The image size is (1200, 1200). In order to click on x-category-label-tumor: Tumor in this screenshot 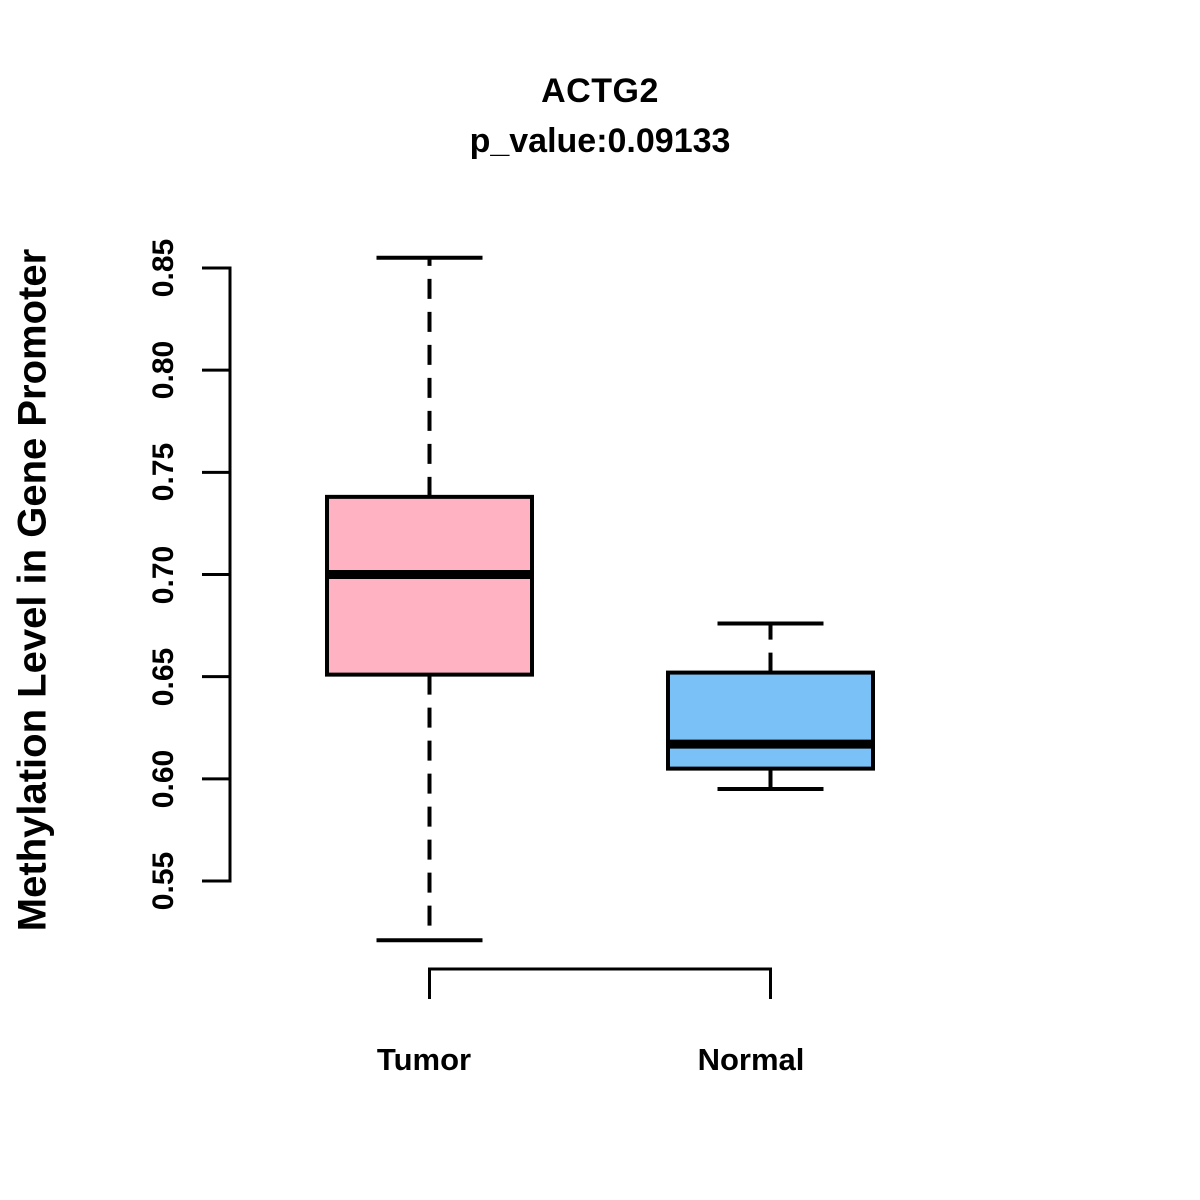, I will do `click(424, 1059)`.